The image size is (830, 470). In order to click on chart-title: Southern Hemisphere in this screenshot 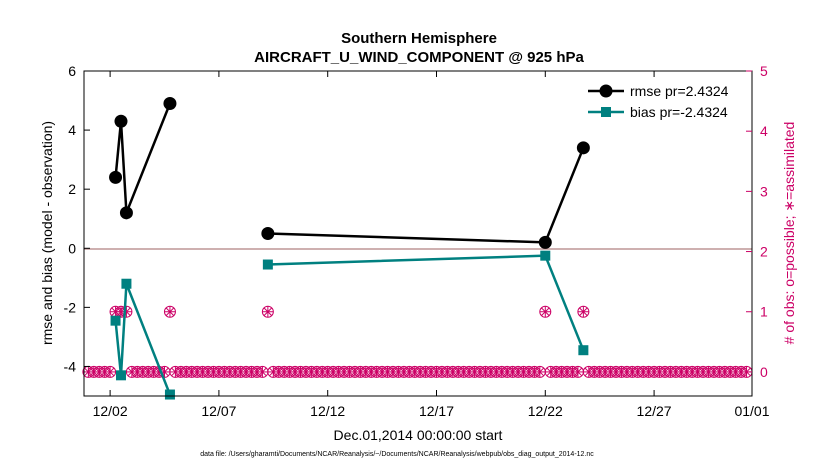, I will do `click(419, 38)`.